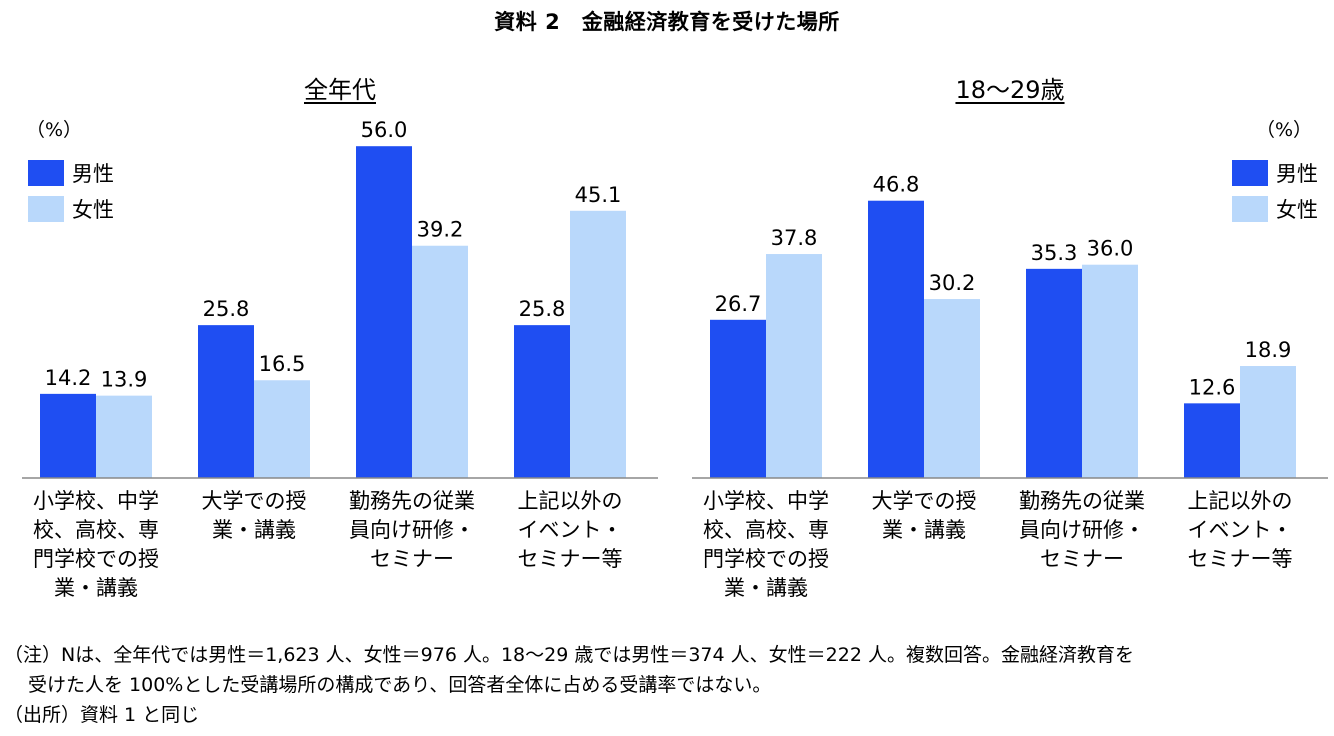 The height and width of the screenshot is (736, 1334). I want to click on panel-title: 18〜29歳, so click(1007, 87).